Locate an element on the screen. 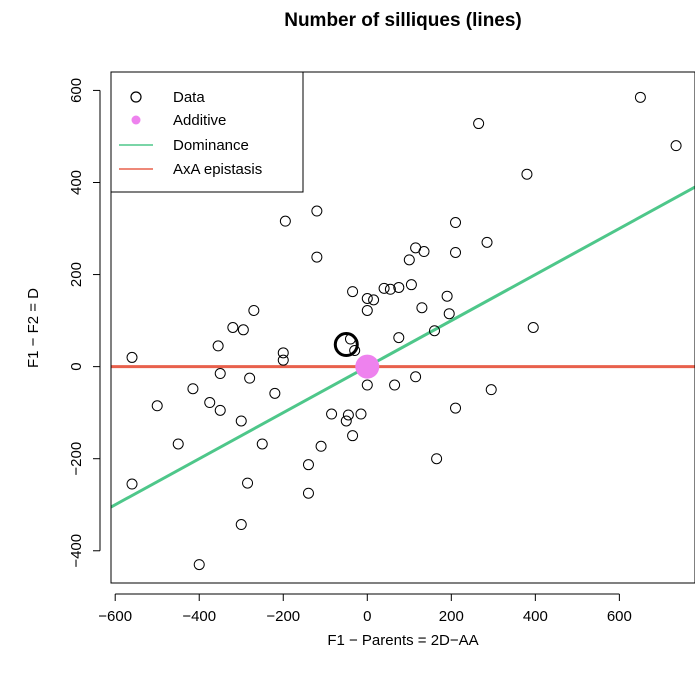 This screenshot has height=681, width=695. legend-data-symbol is located at coordinates (136, 97).